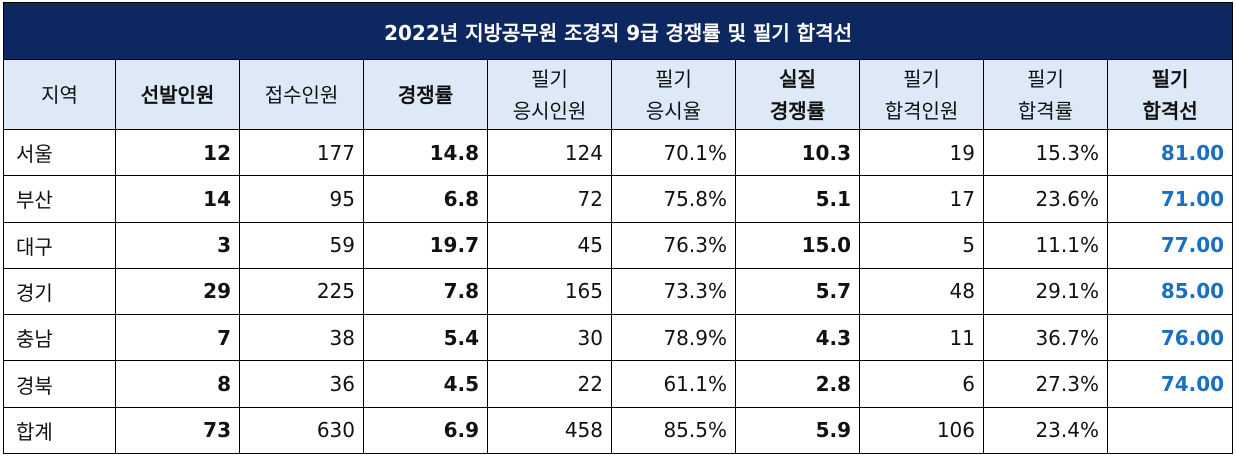  I want to click on cell-passers: 6, so click(921, 384).